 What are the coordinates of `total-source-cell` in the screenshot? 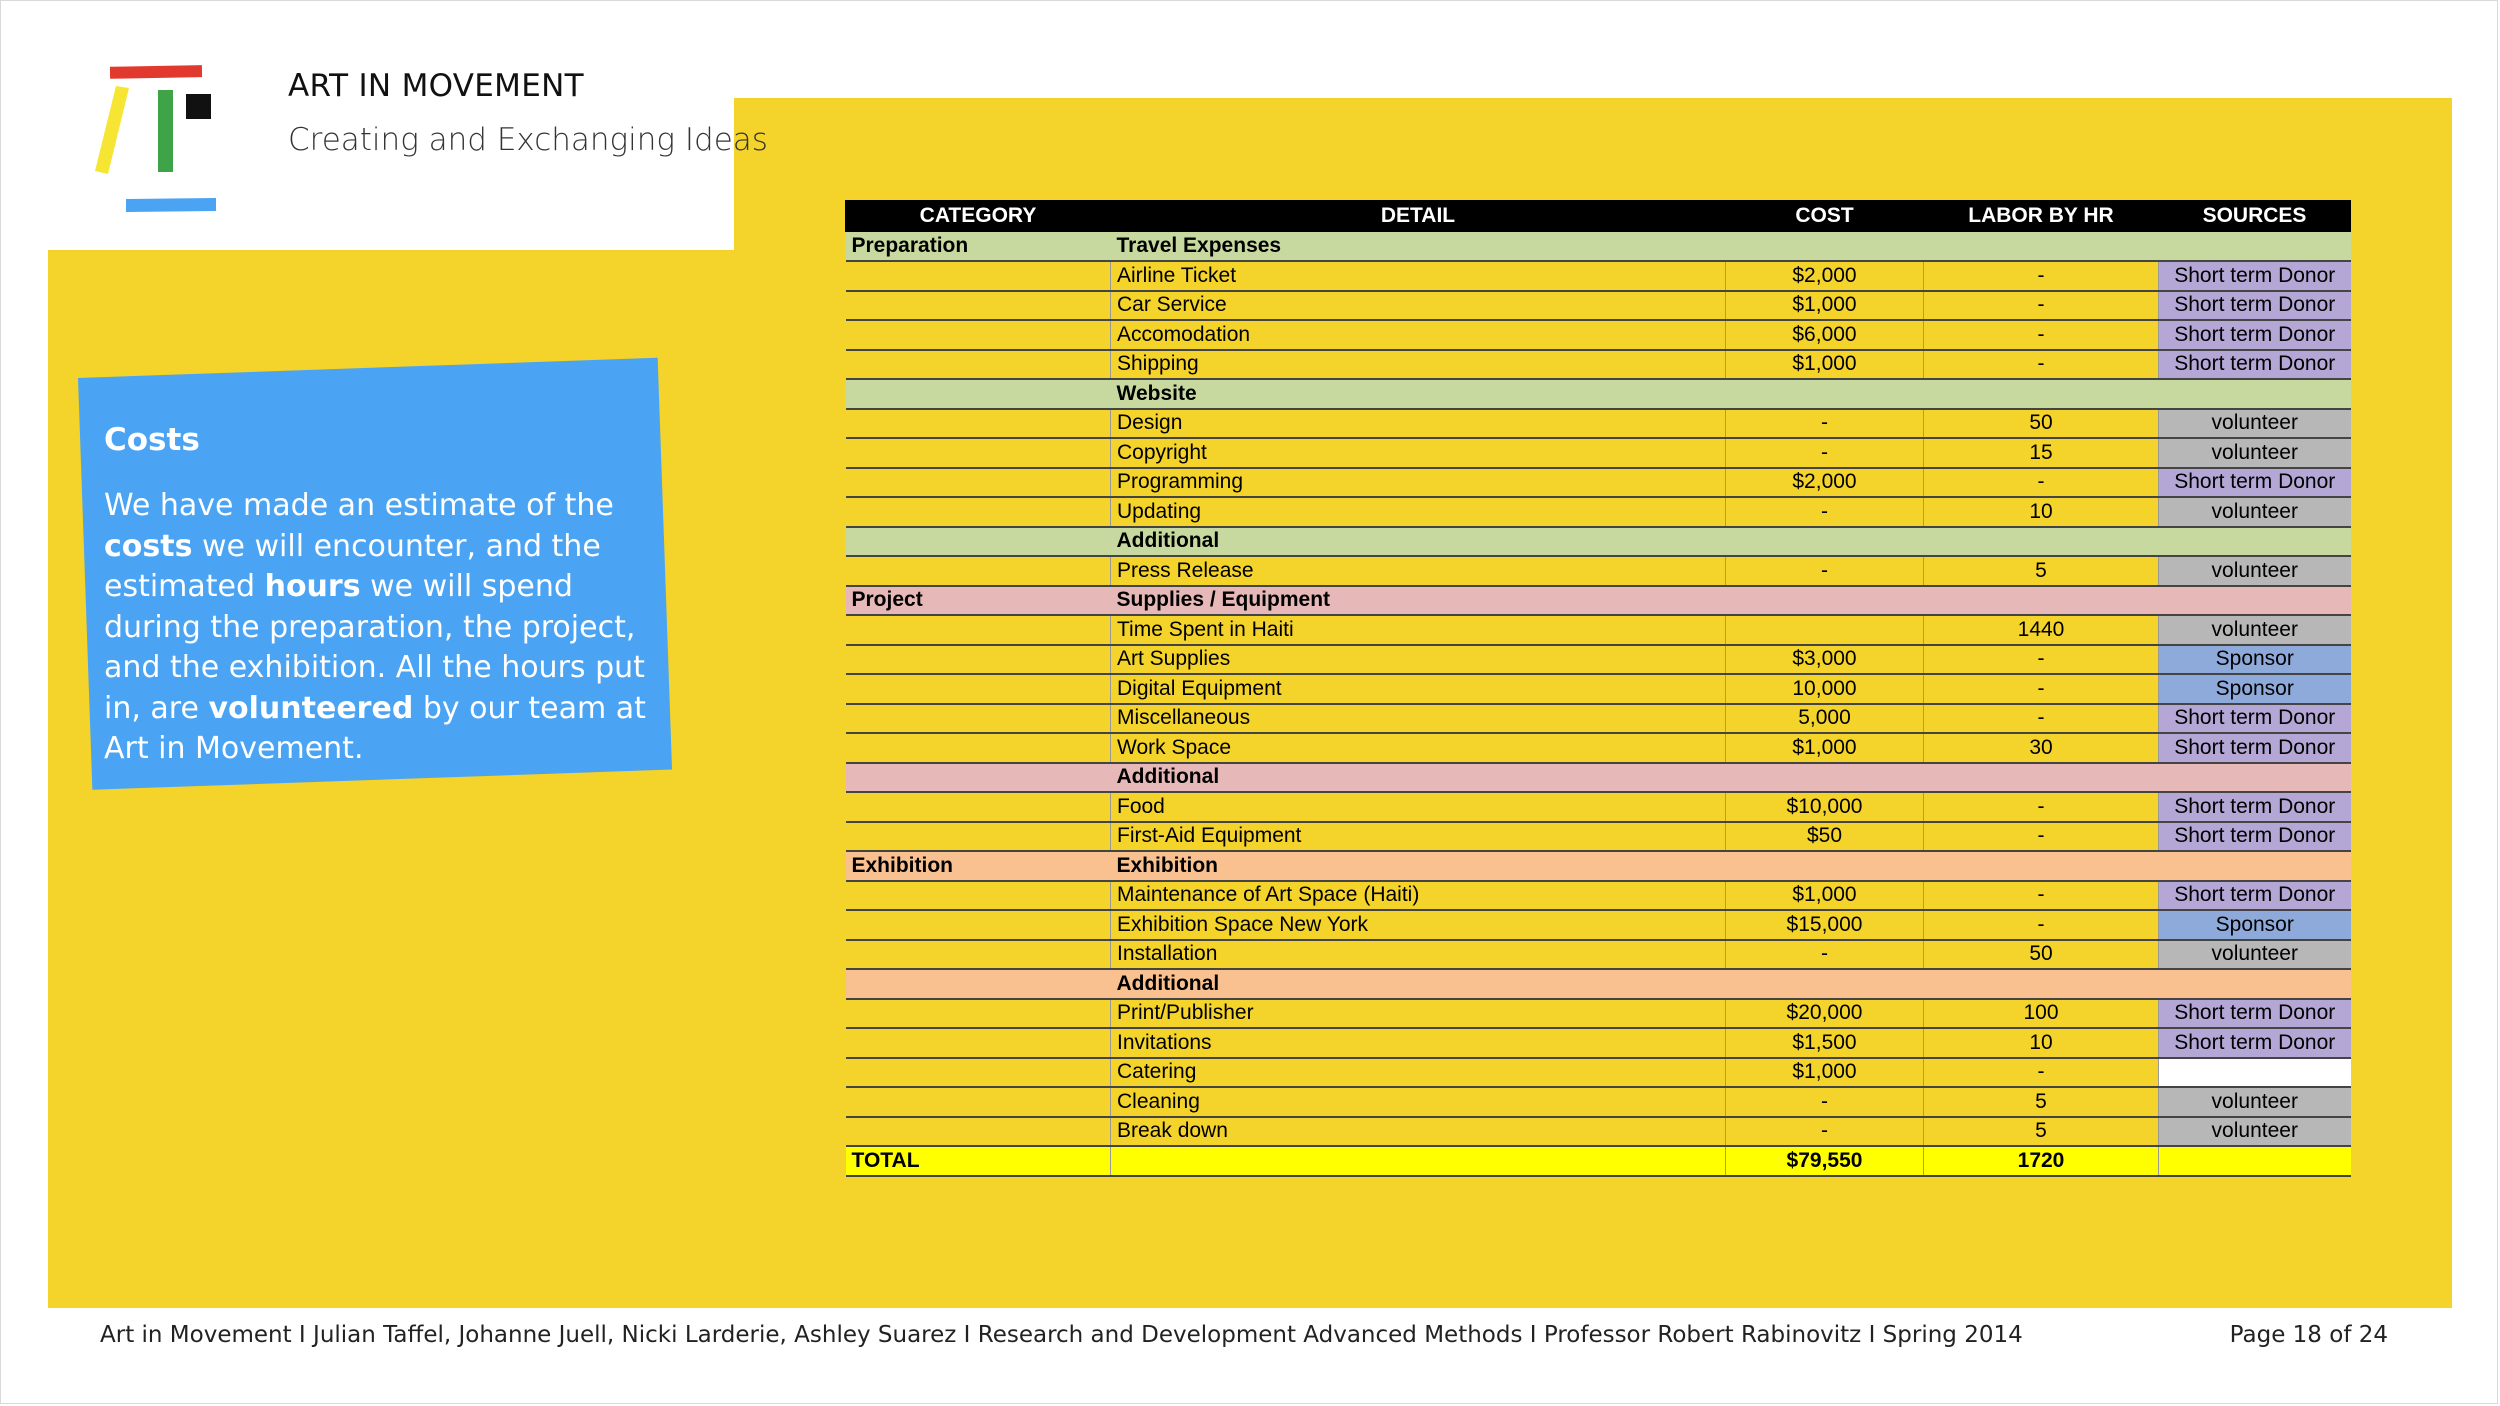 It's located at (2254, 1161).